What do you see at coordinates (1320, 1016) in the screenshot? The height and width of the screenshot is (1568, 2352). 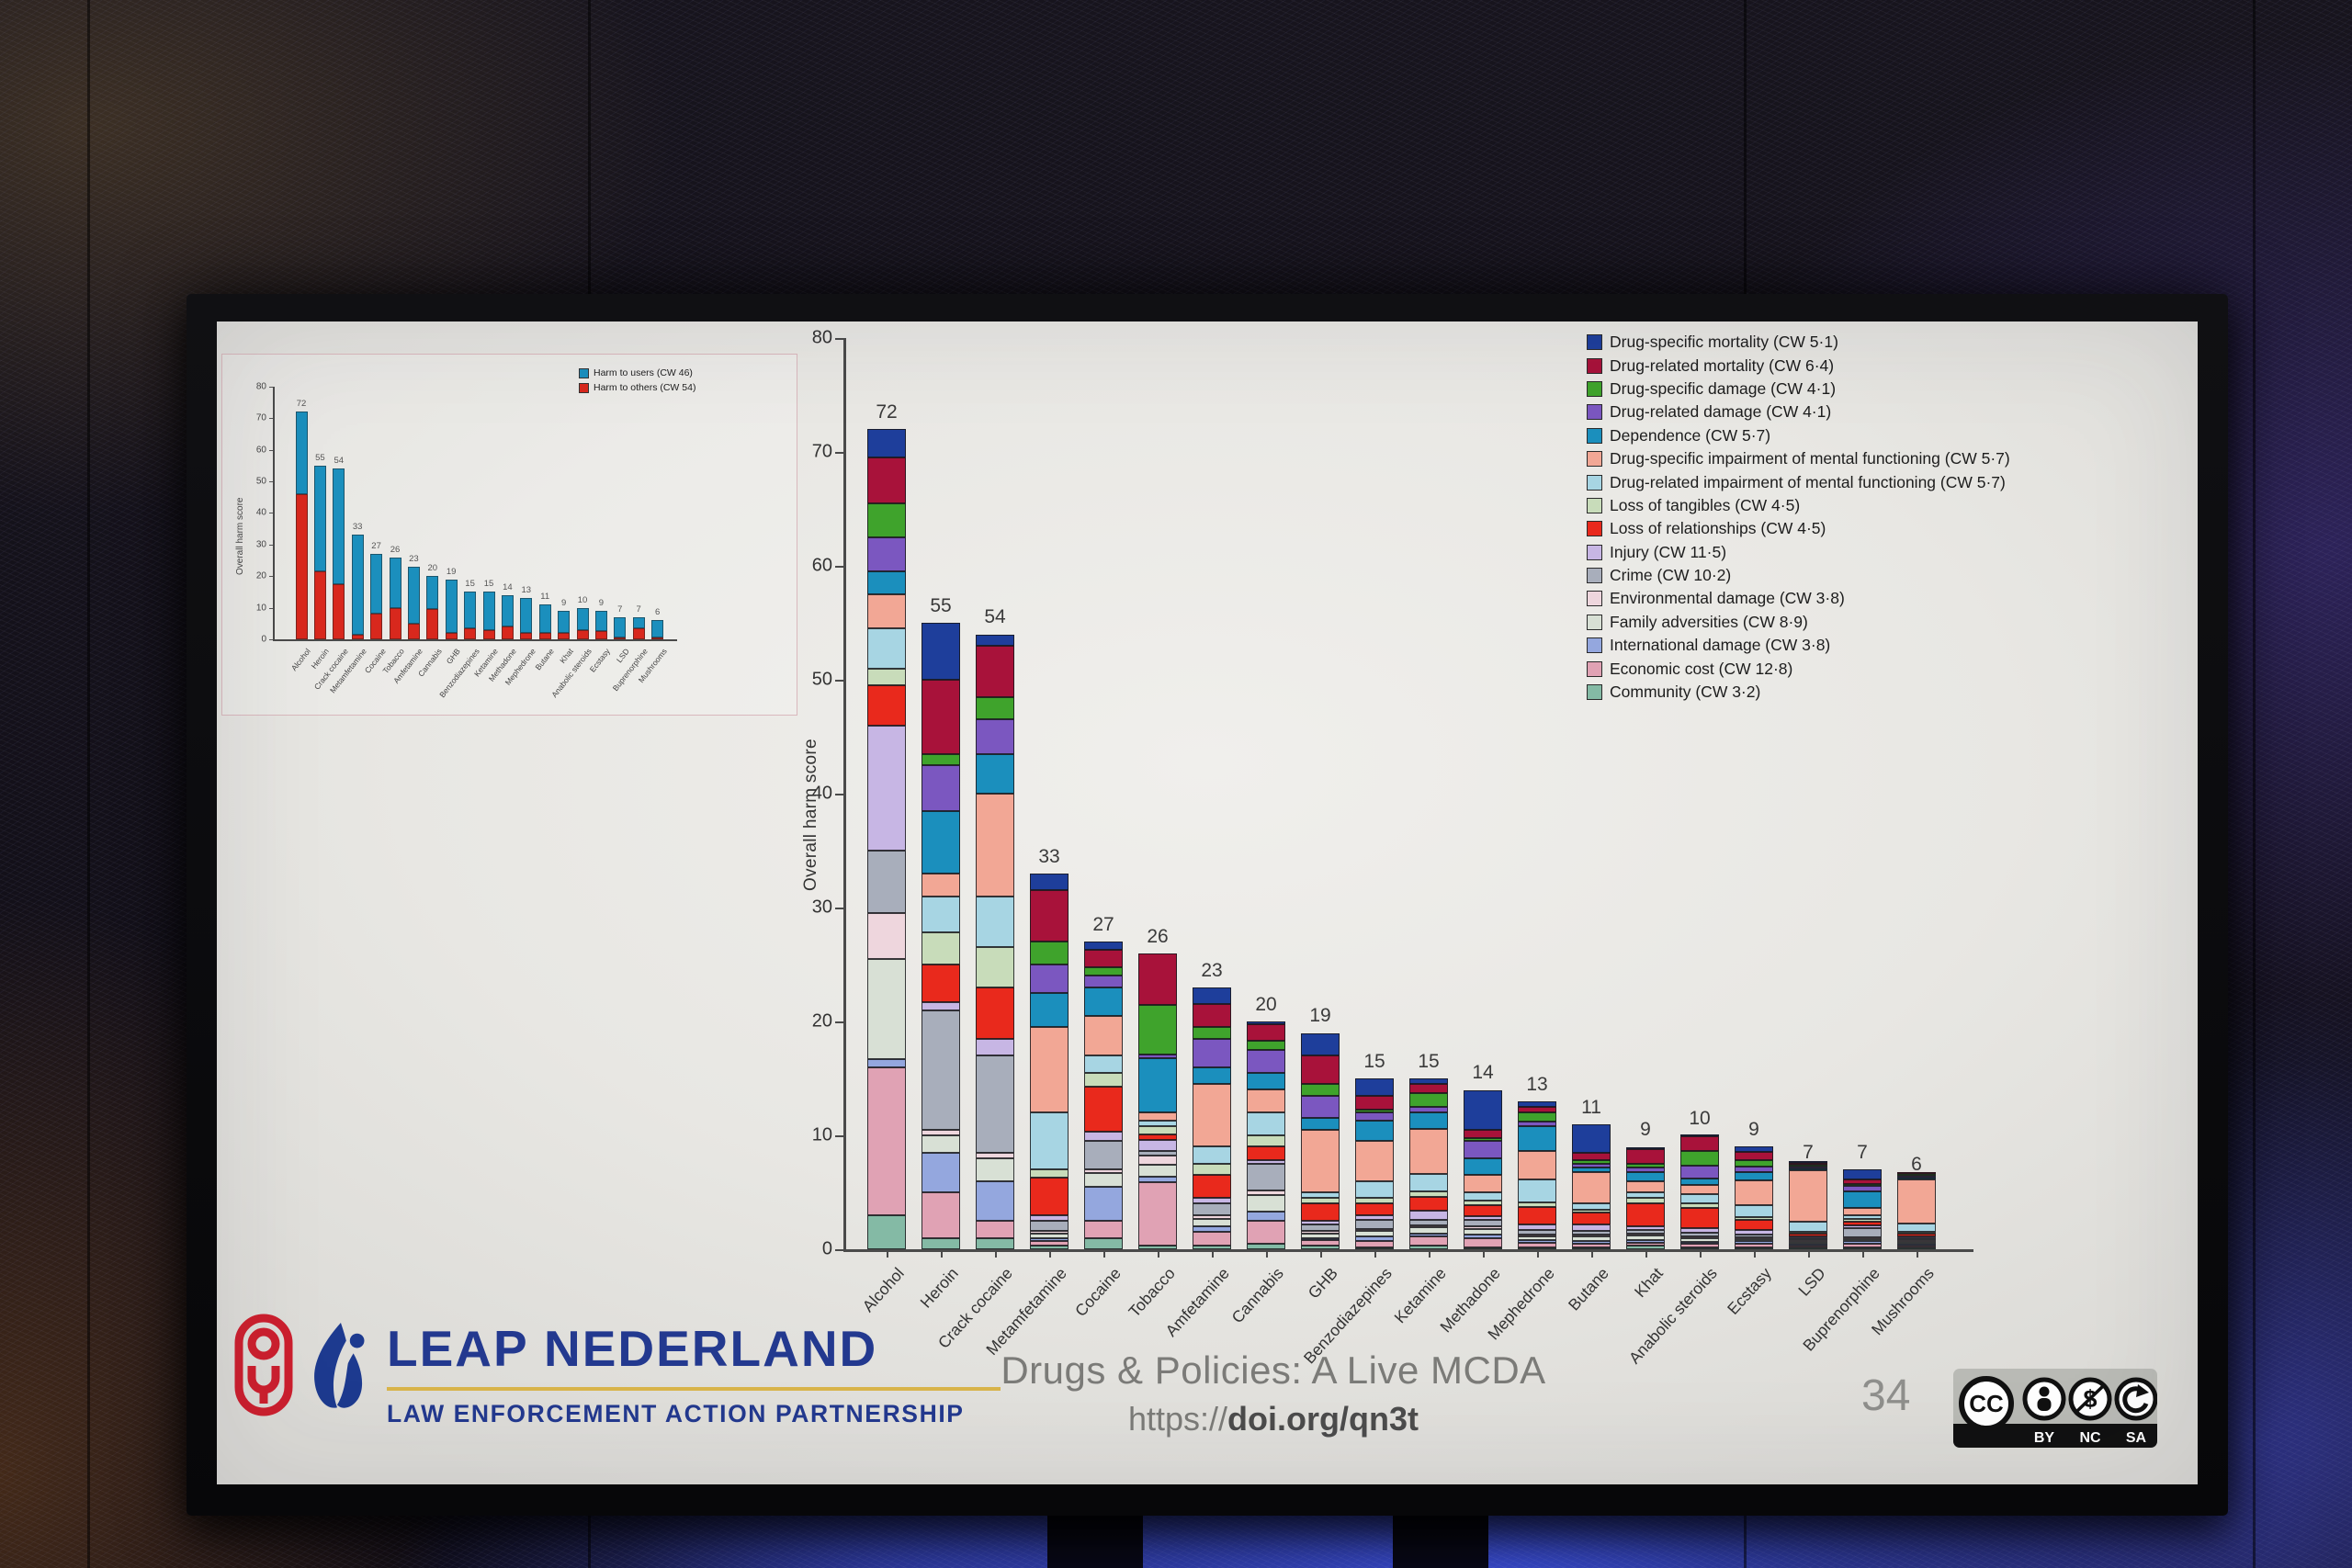 I see `bar-value-label: 19` at bounding box center [1320, 1016].